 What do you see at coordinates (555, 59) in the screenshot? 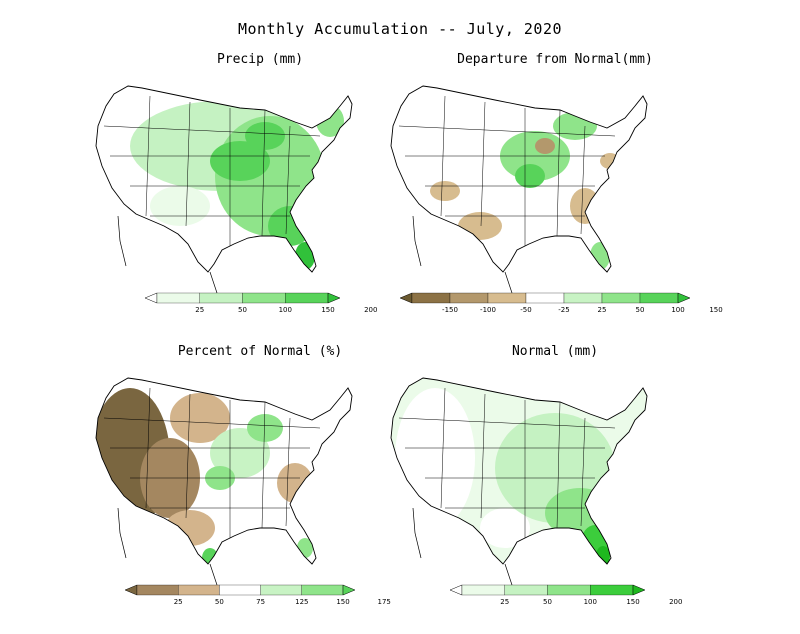
I see `panel-title: Departure from Normal(mm)` at bounding box center [555, 59].